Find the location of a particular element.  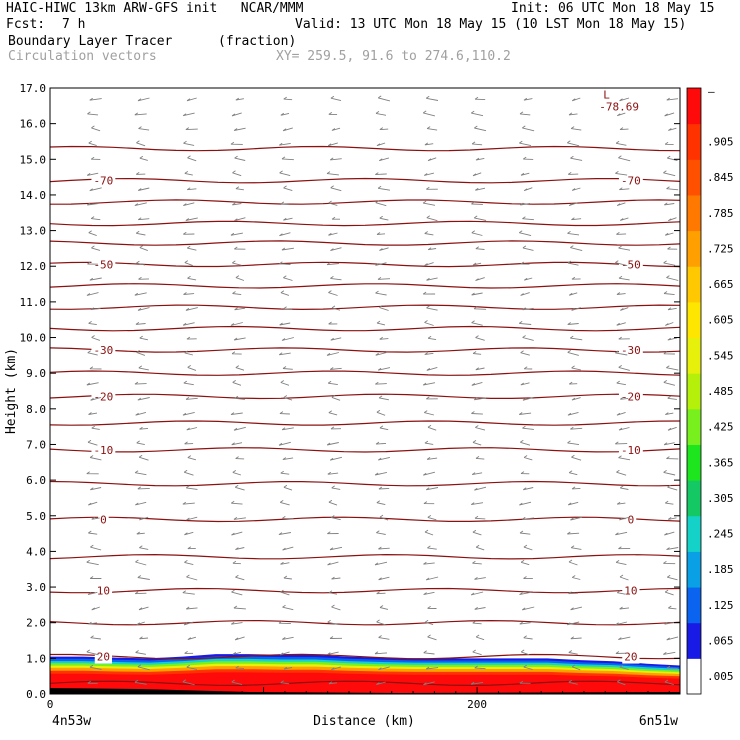

x-left-endpoint: 4n53w is located at coordinates (71, 721).